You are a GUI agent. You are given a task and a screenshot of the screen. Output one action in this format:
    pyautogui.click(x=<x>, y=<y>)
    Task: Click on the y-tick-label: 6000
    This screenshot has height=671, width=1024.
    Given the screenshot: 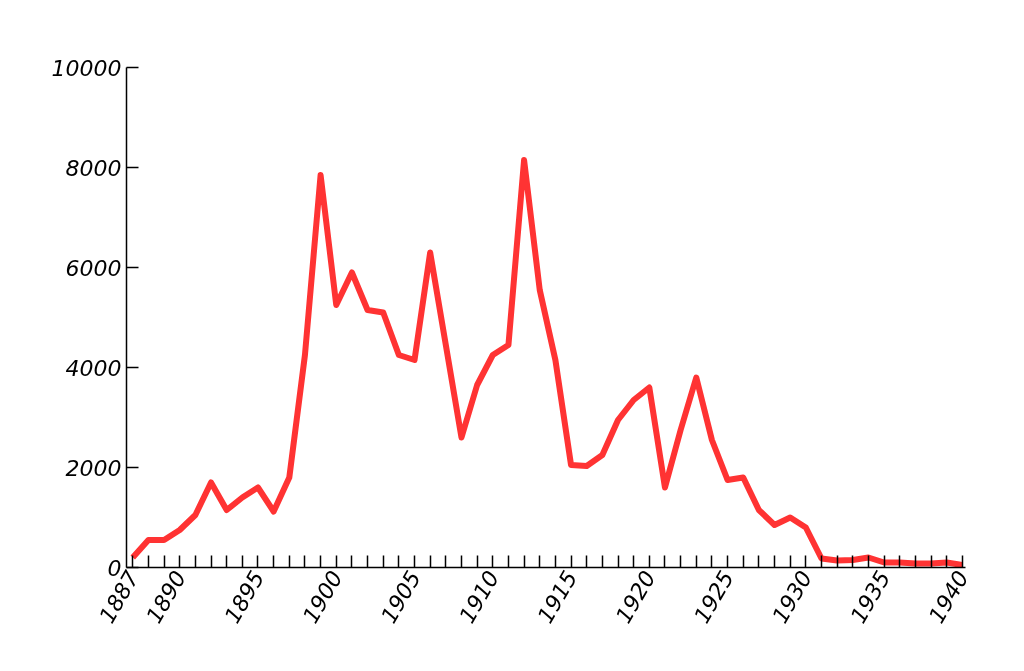 What is the action you would take?
    pyautogui.click(x=93, y=268)
    